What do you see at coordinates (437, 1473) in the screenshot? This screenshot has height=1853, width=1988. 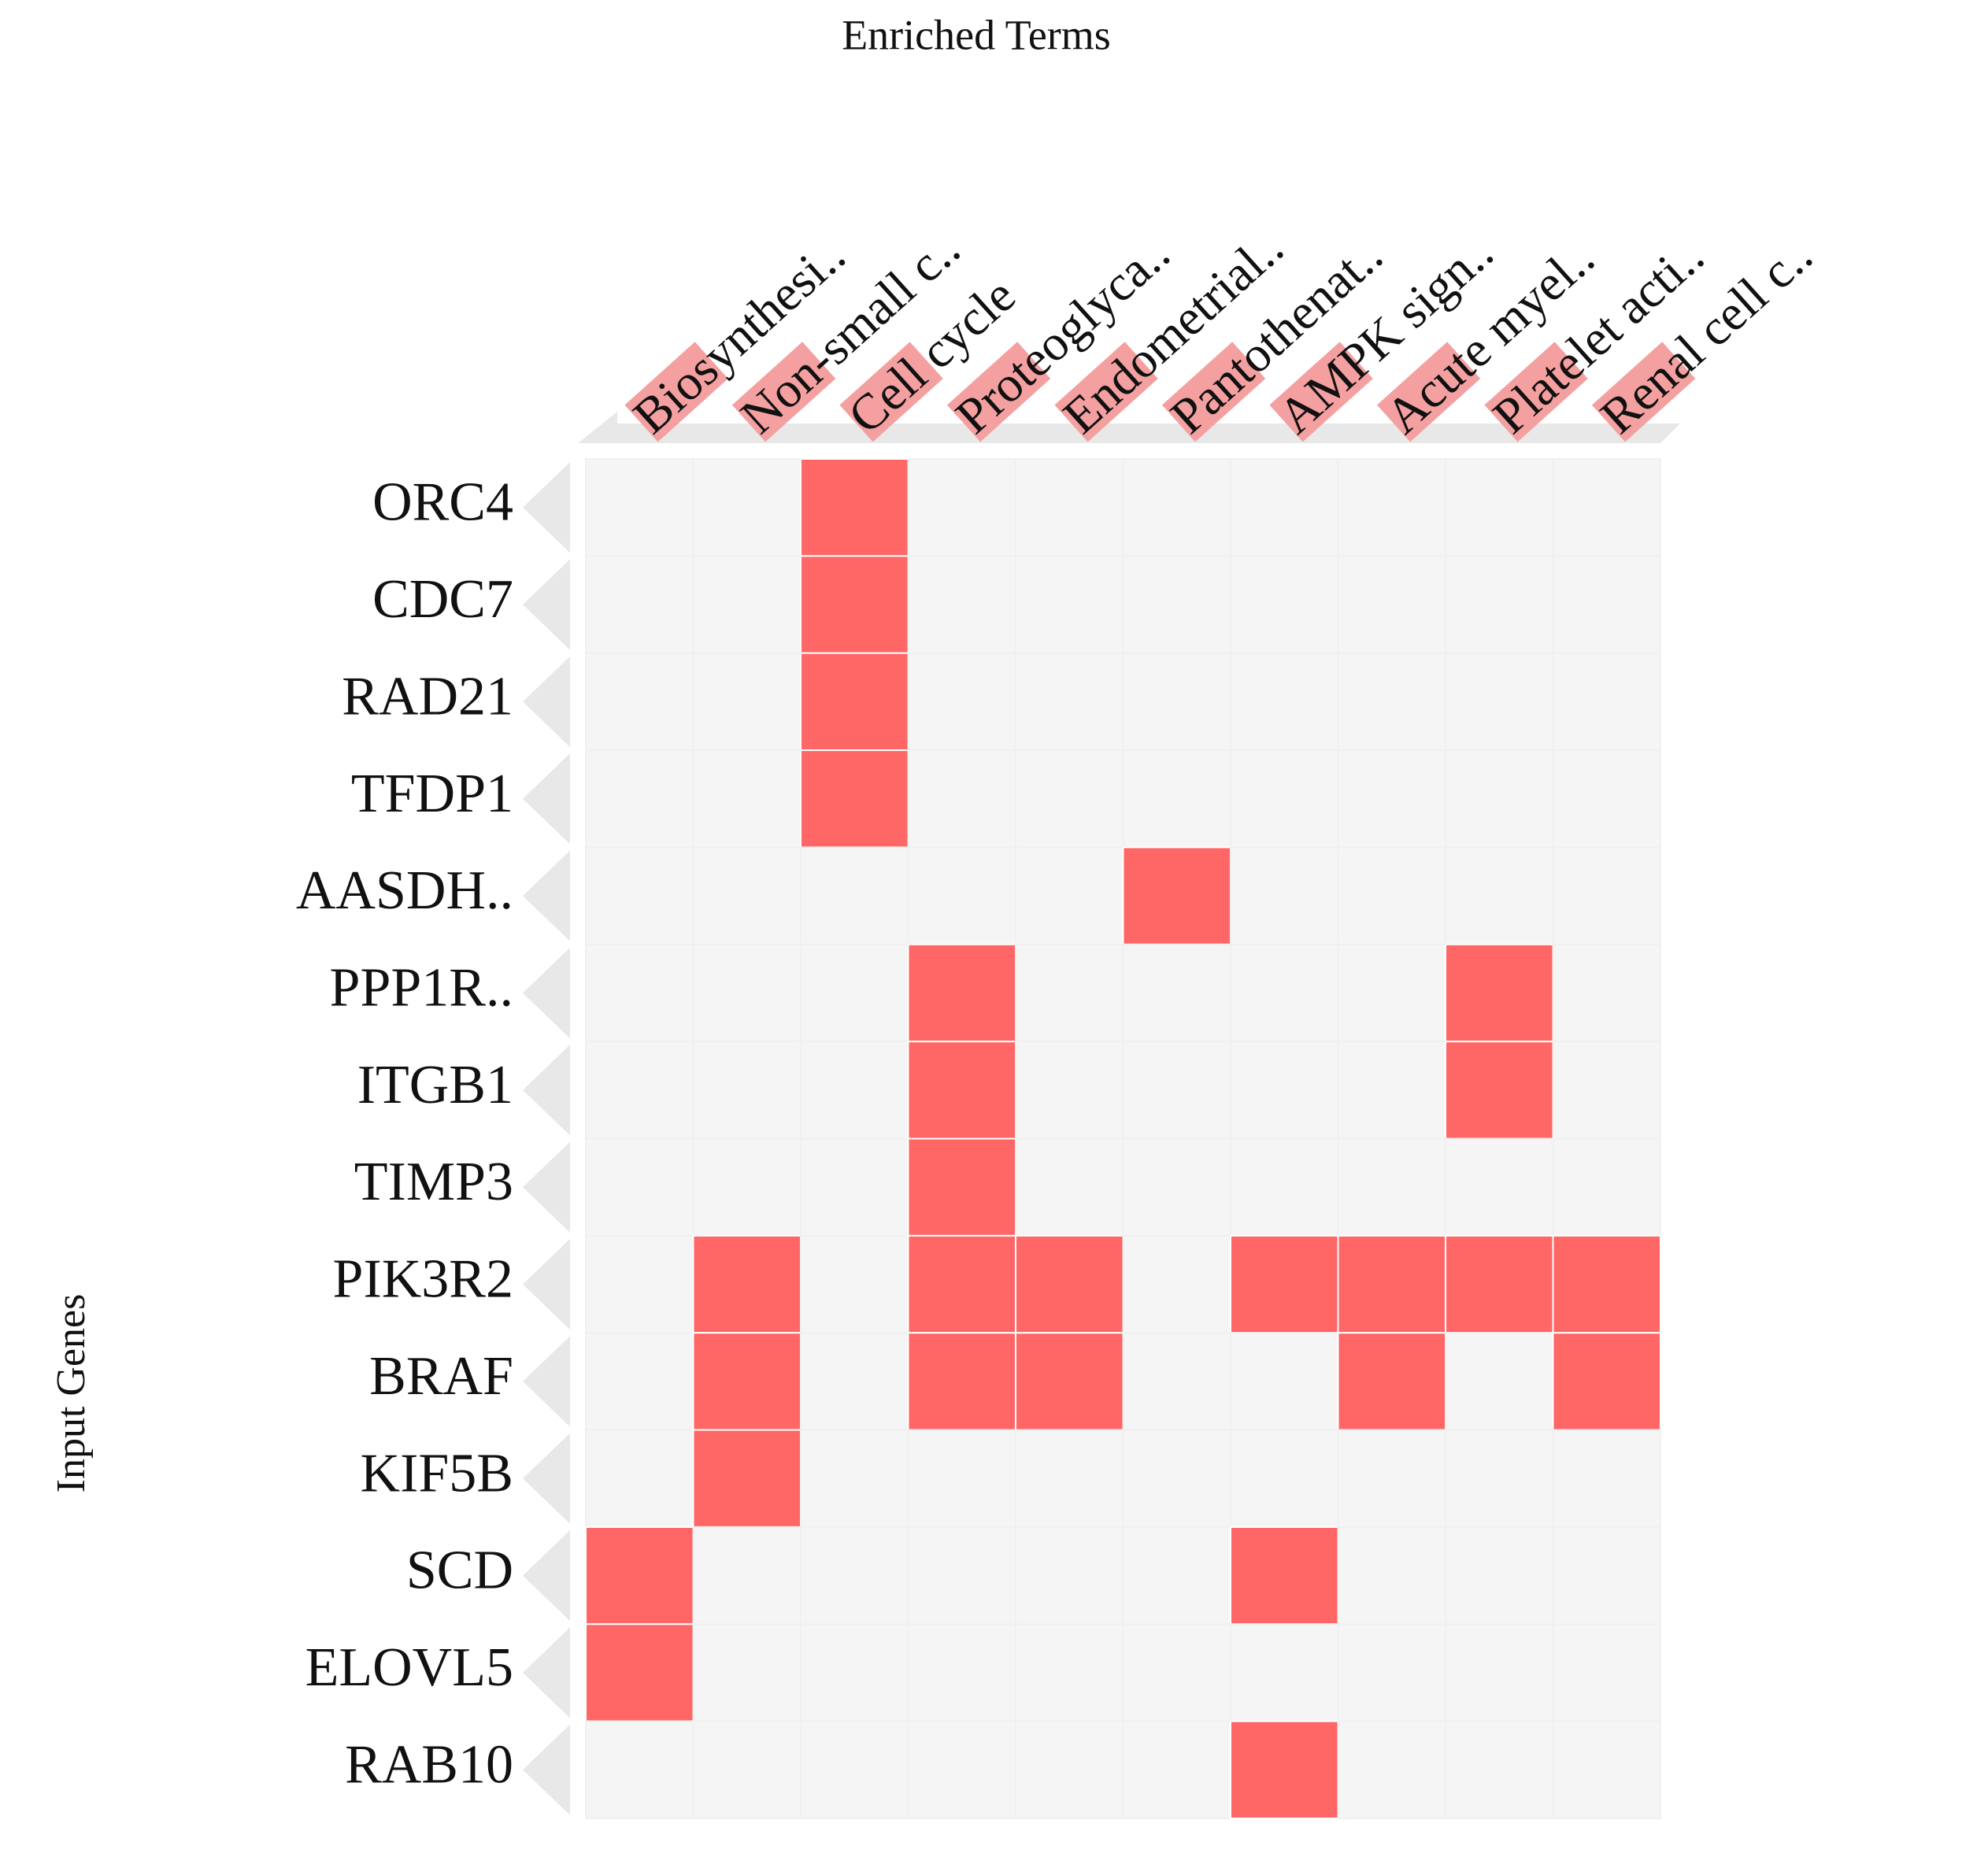 I see `row-label: KIF5B` at bounding box center [437, 1473].